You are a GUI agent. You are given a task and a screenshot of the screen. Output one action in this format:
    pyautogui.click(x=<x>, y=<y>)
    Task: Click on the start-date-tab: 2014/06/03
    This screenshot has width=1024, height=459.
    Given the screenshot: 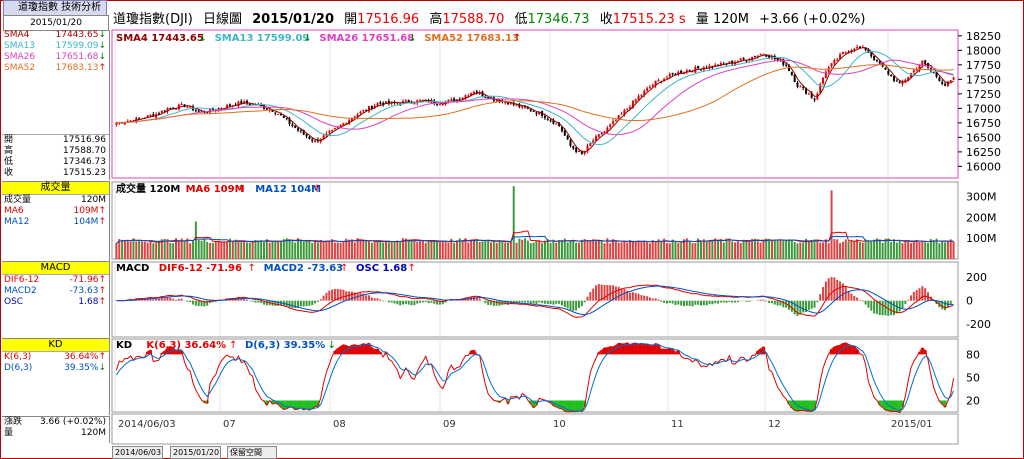 What is the action you would take?
    pyautogui.click(x=137, y=452)
    